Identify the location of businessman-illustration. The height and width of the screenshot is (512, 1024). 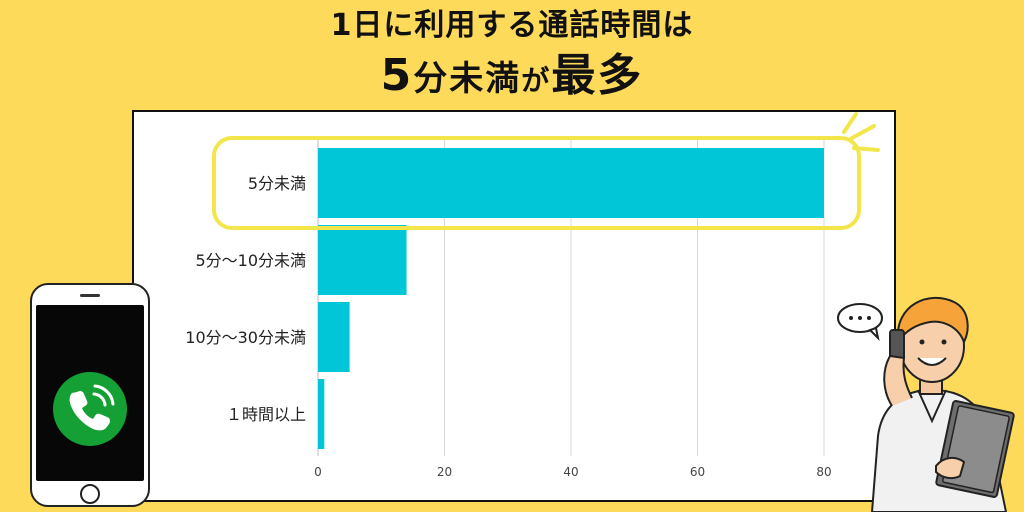
(926, 404).